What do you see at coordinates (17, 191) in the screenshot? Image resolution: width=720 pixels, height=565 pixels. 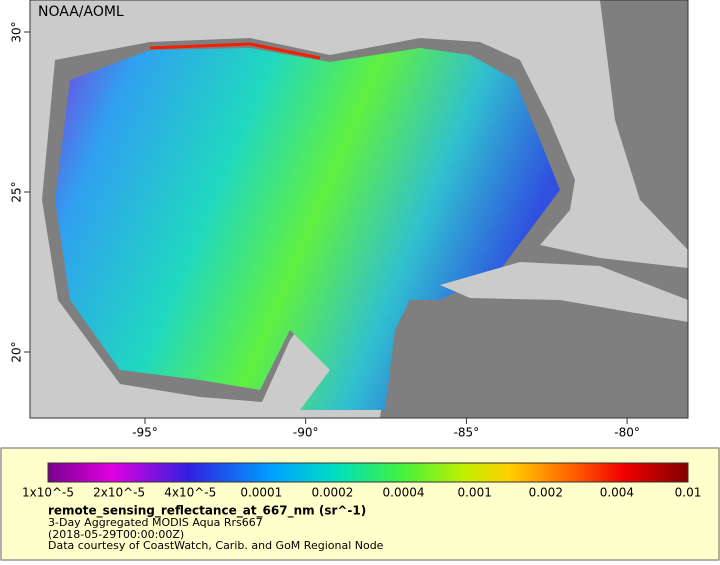 I see `lat-label: 25°` at bounding box center [17, 191].